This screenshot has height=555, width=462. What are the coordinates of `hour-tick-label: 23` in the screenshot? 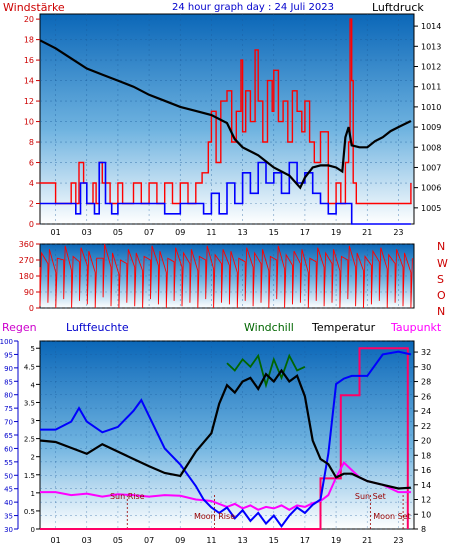 It's located at (398, 232).